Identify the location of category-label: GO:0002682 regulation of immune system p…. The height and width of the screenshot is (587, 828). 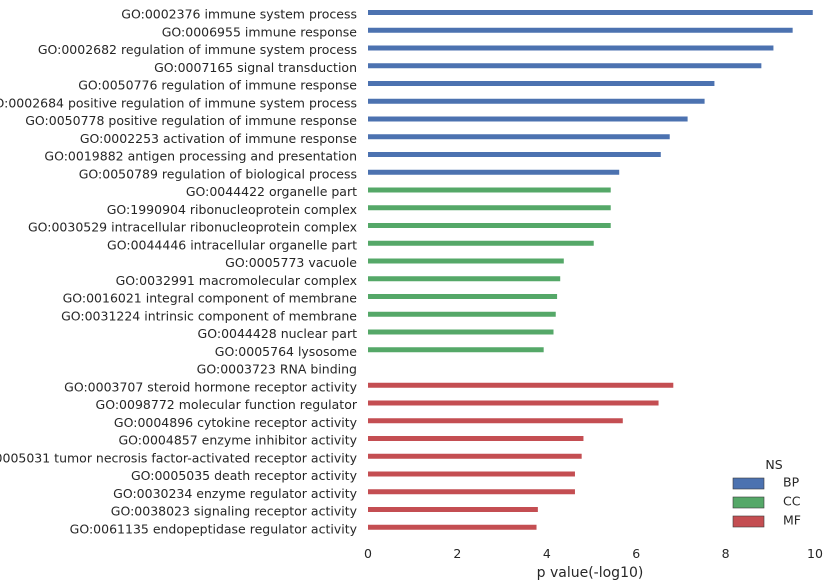
(197, 49).